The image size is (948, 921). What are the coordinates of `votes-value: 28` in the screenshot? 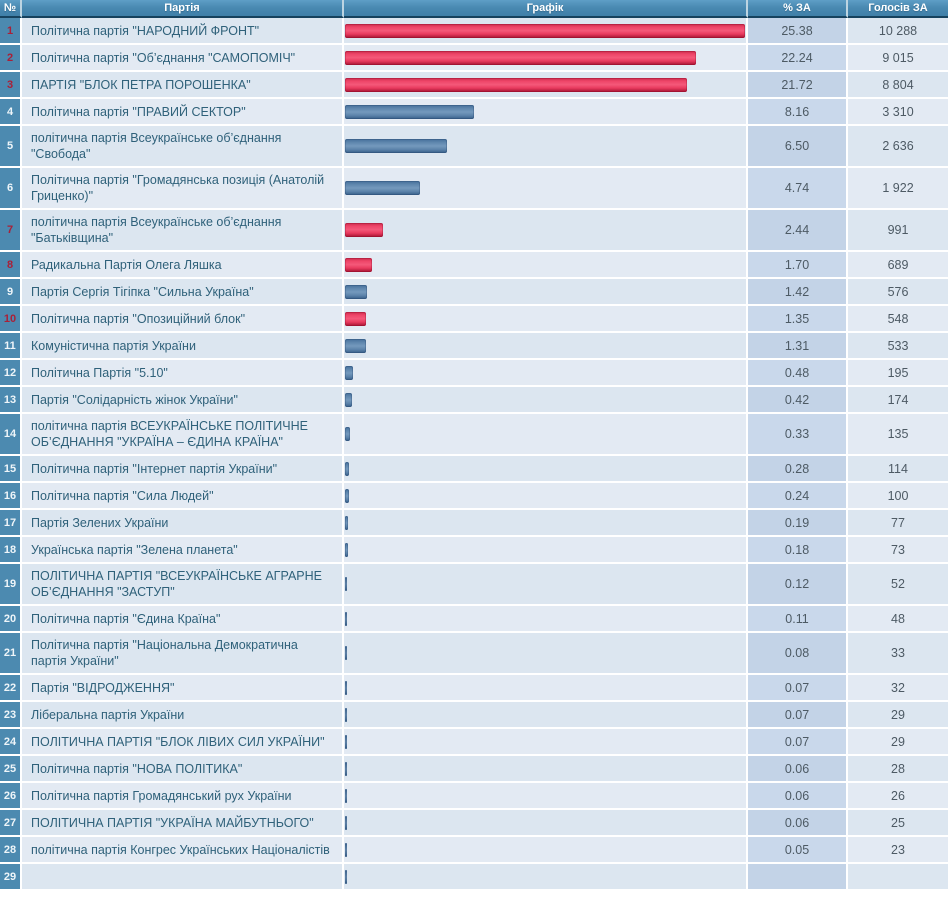 It's located at (898, 768).